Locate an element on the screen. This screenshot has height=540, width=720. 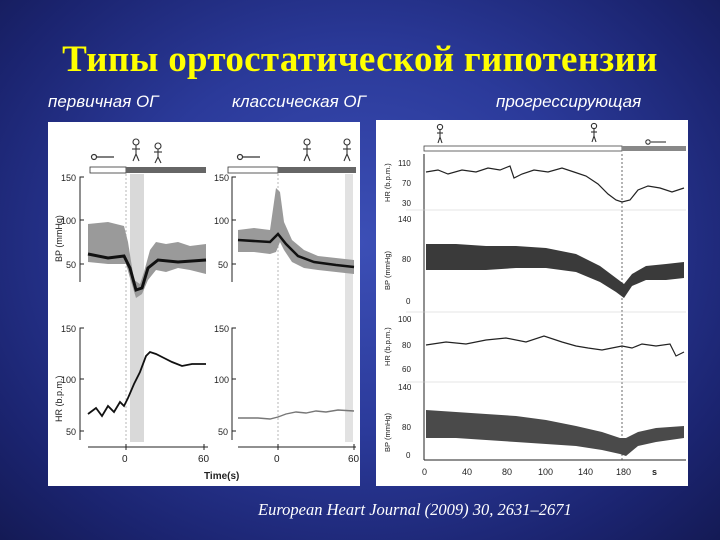
hr-trace-initial is located at coordinates (146, 384).